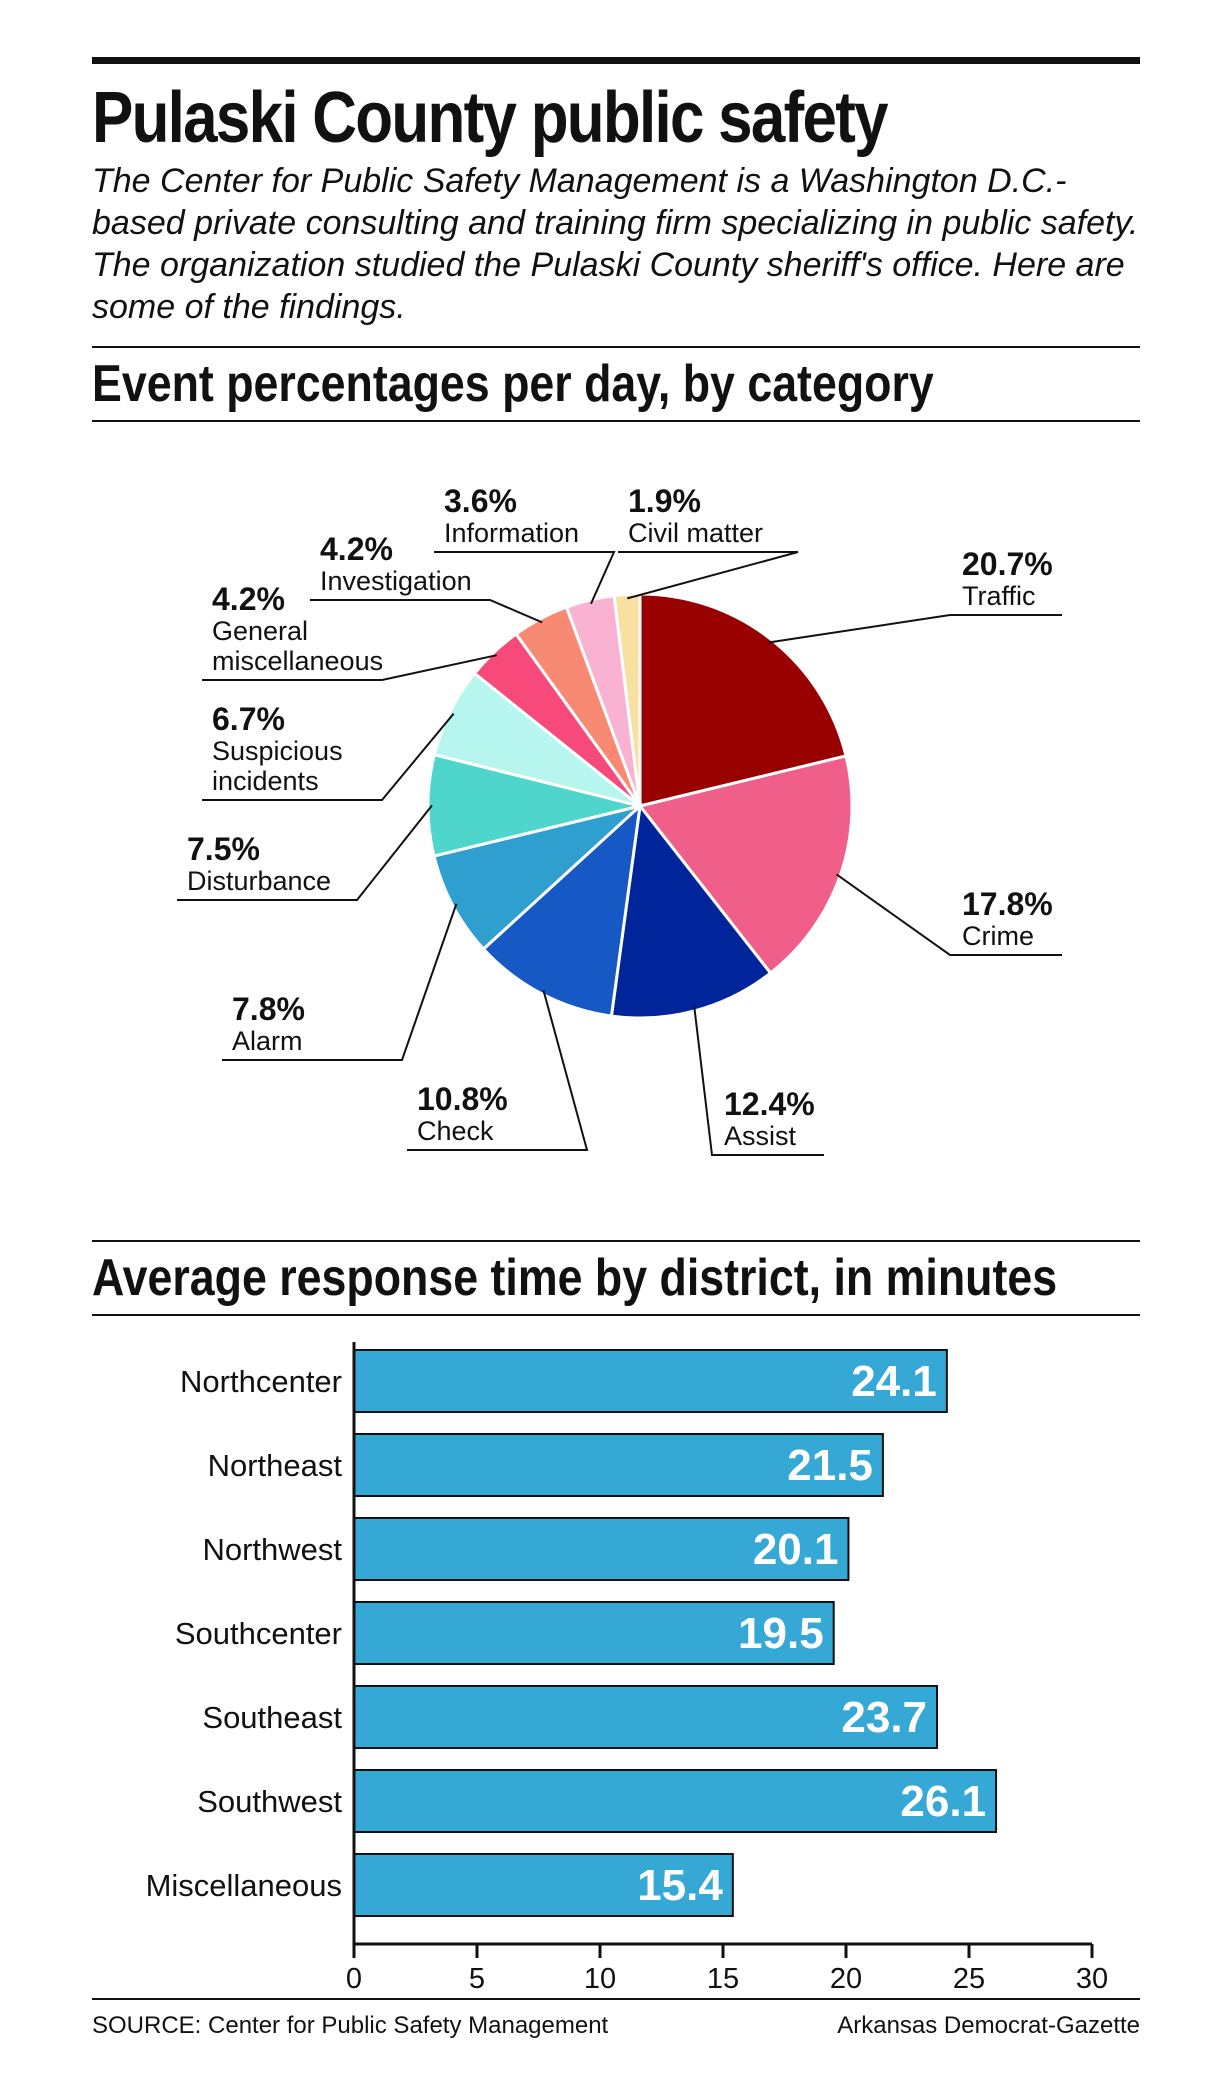 The height and width of the screenshot is (2075, 1223). What do you see at coordinates (537, 878) in the screenshot?
I see `pie-slice-alarm` at bounding box center [537, 878].